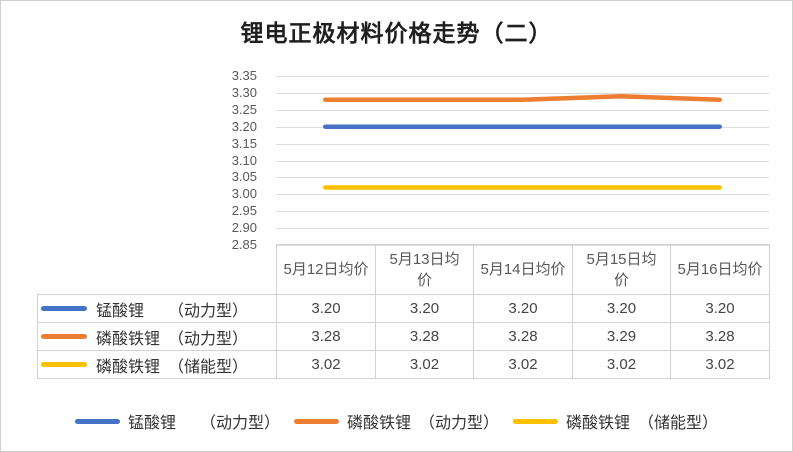  What do you see at coordinates (720, 269) in the screenshot?
I see `table-header-cell: 5月16日均价` at bounding box center [720, 269].